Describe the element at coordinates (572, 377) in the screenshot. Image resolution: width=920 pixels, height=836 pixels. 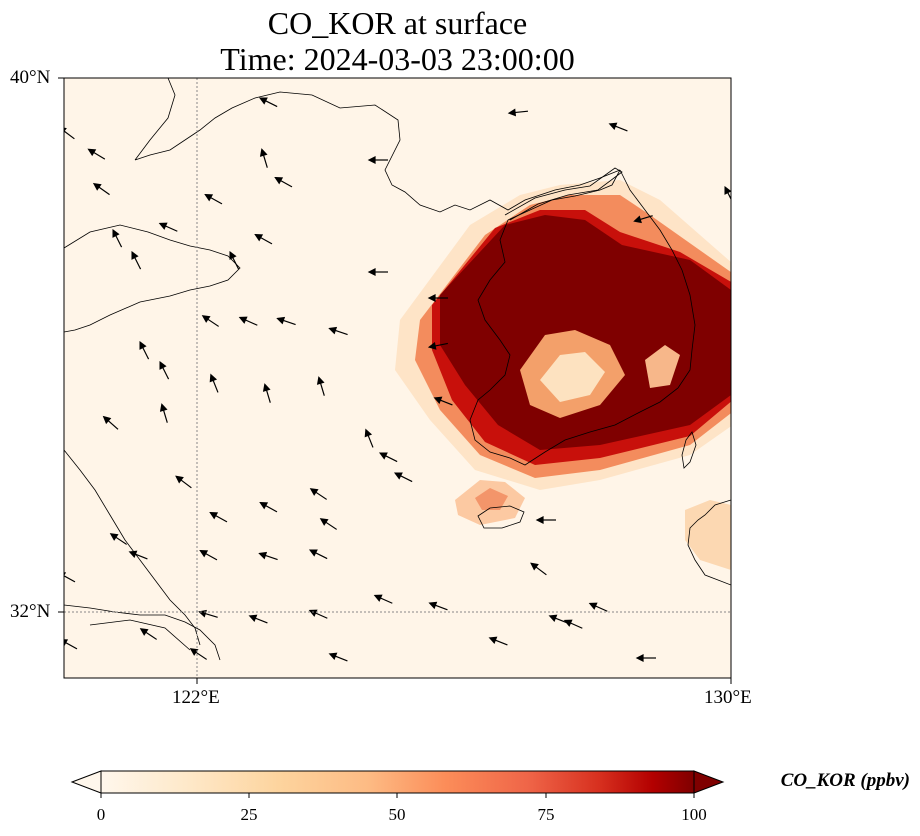
I see `plume-interior-center` at that location.